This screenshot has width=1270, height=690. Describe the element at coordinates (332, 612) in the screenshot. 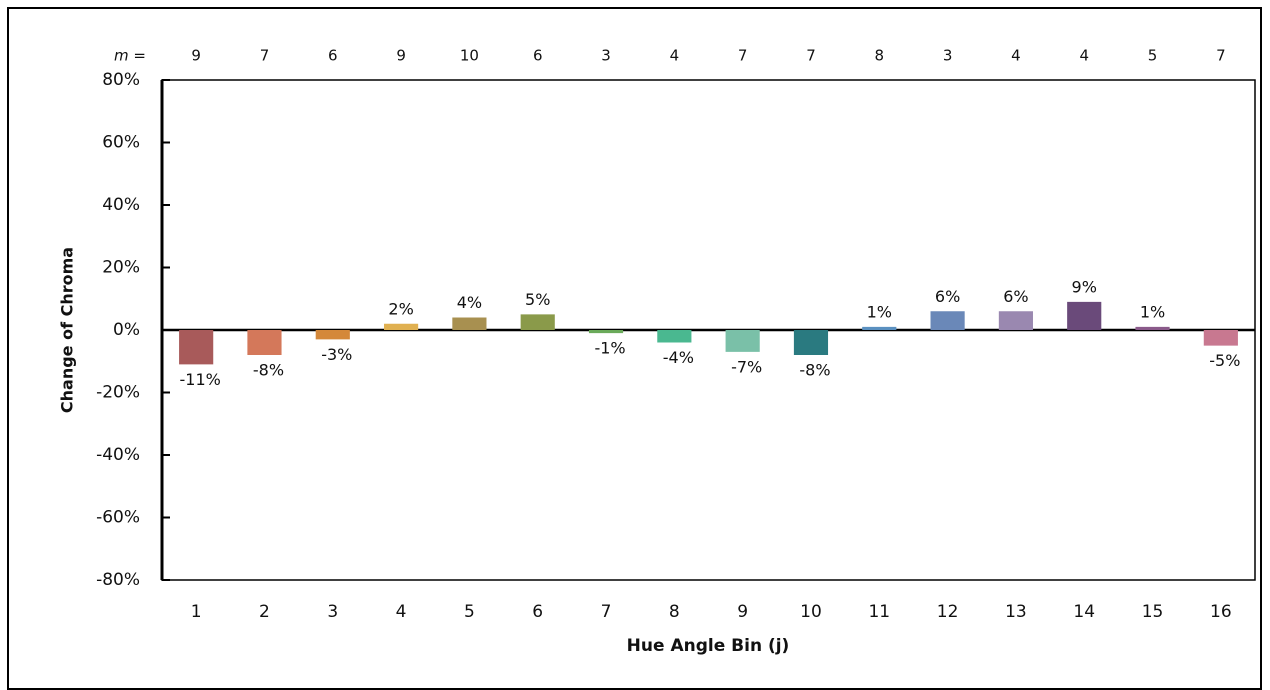

I see `x-tick-label: 3` at that location.